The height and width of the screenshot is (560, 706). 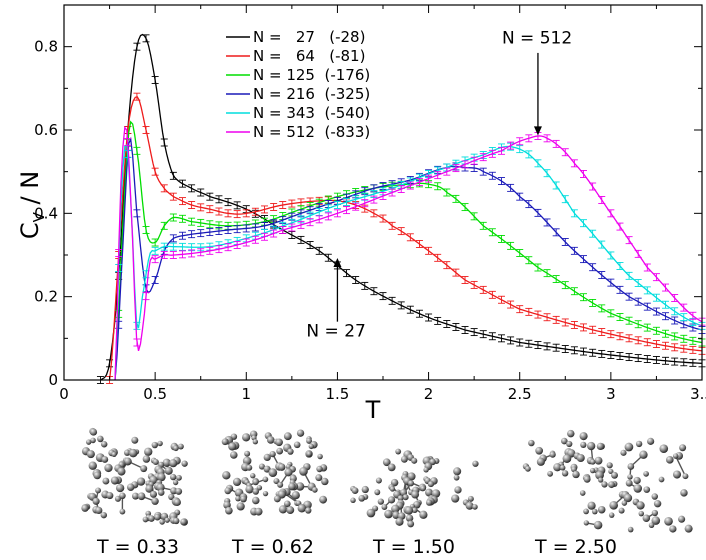 I want to click on x-tick-label: 1, so click(x=247, y=394).